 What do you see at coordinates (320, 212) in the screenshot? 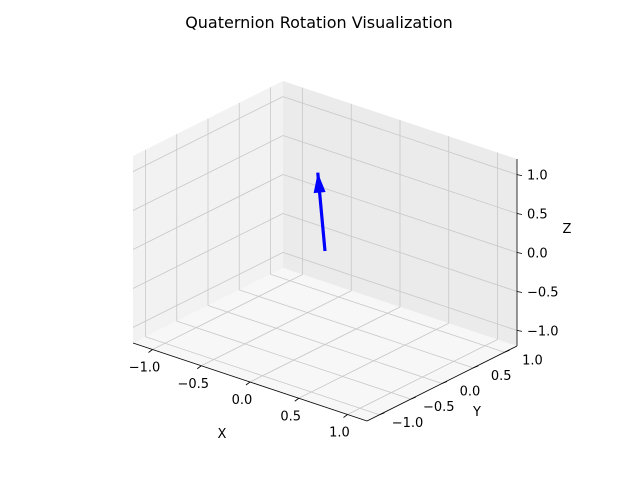
I see `vectors` at bounding box center [320, 212].